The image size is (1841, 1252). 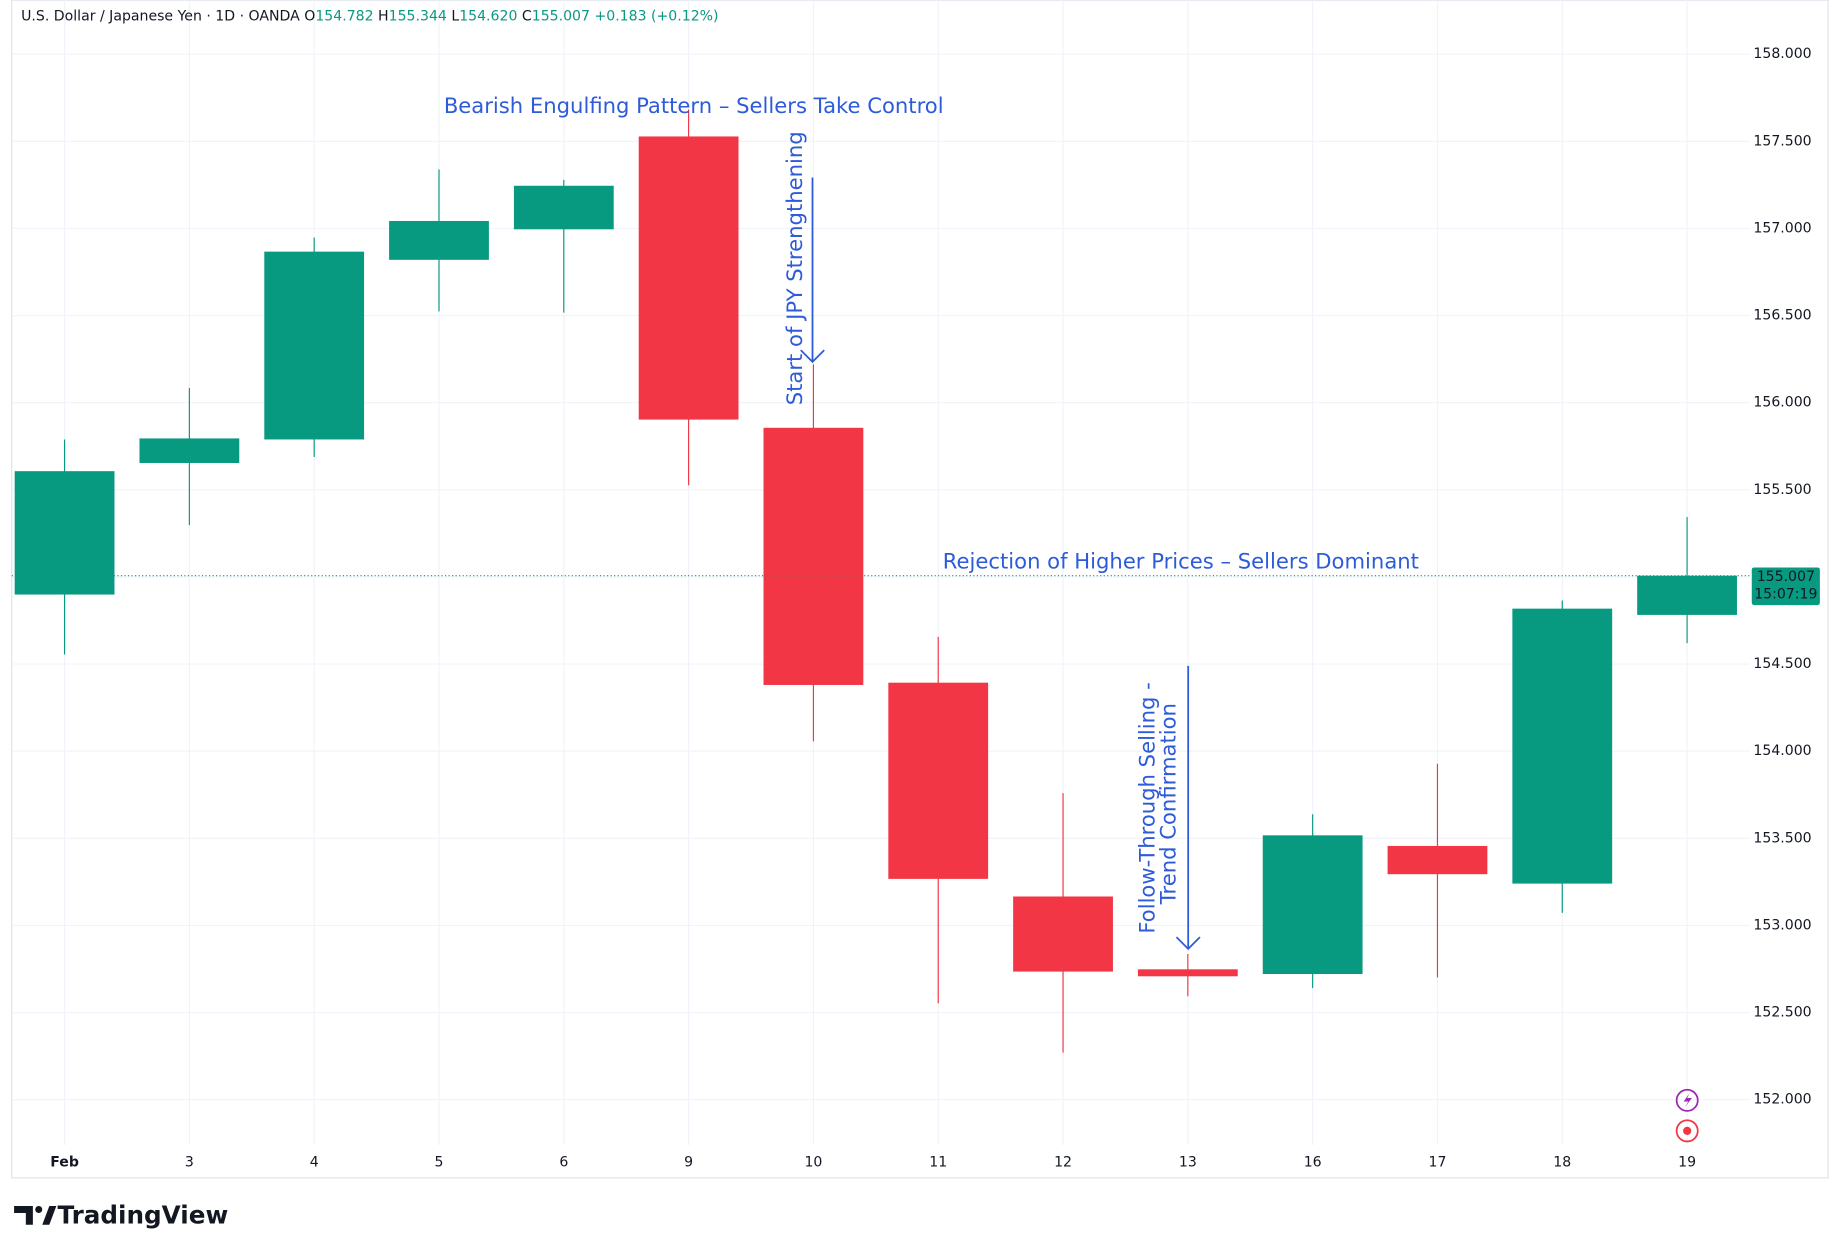 What do you see at coordinates (794, 268) in the screenshot?
I see `annotation: Start of JPY Strengthening` at bounding box center [794, 268].